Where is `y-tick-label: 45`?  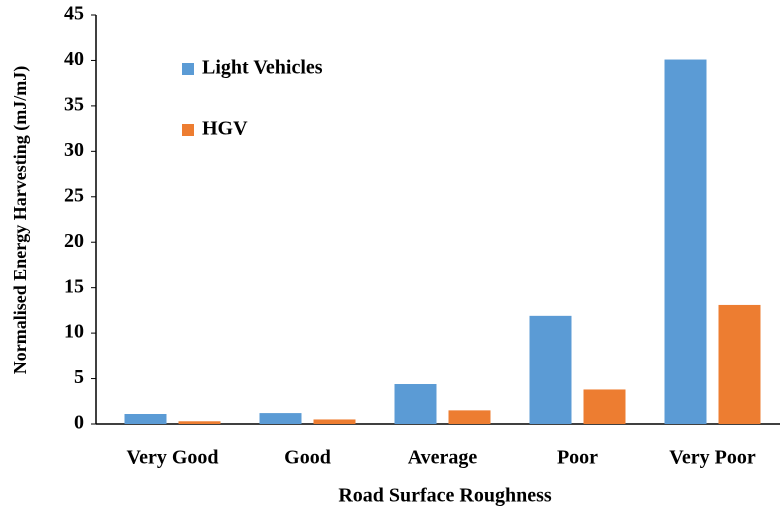
y-tick-label: 45 is located at coordinates (74, 14).